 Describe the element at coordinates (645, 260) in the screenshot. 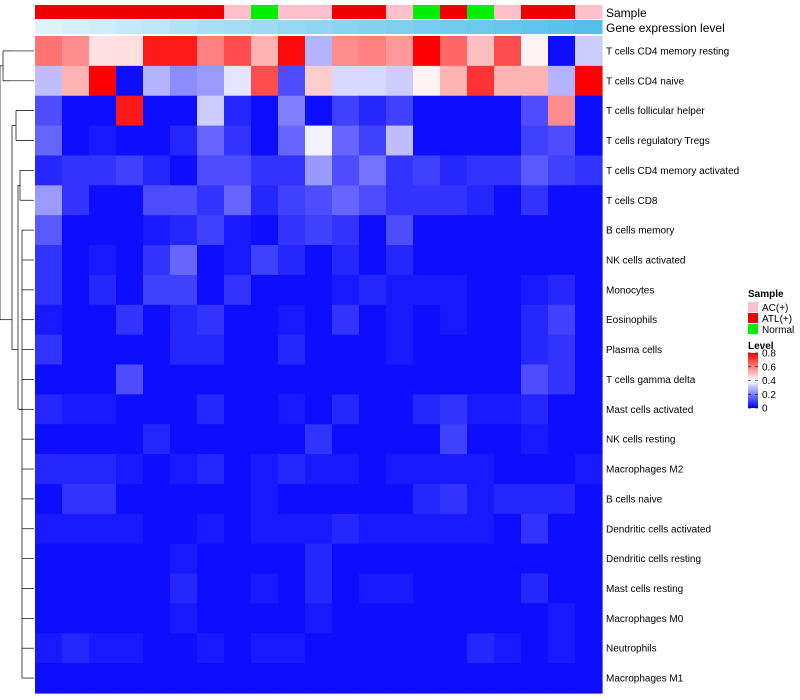

I see `row-label: NK cells activated` at that location.